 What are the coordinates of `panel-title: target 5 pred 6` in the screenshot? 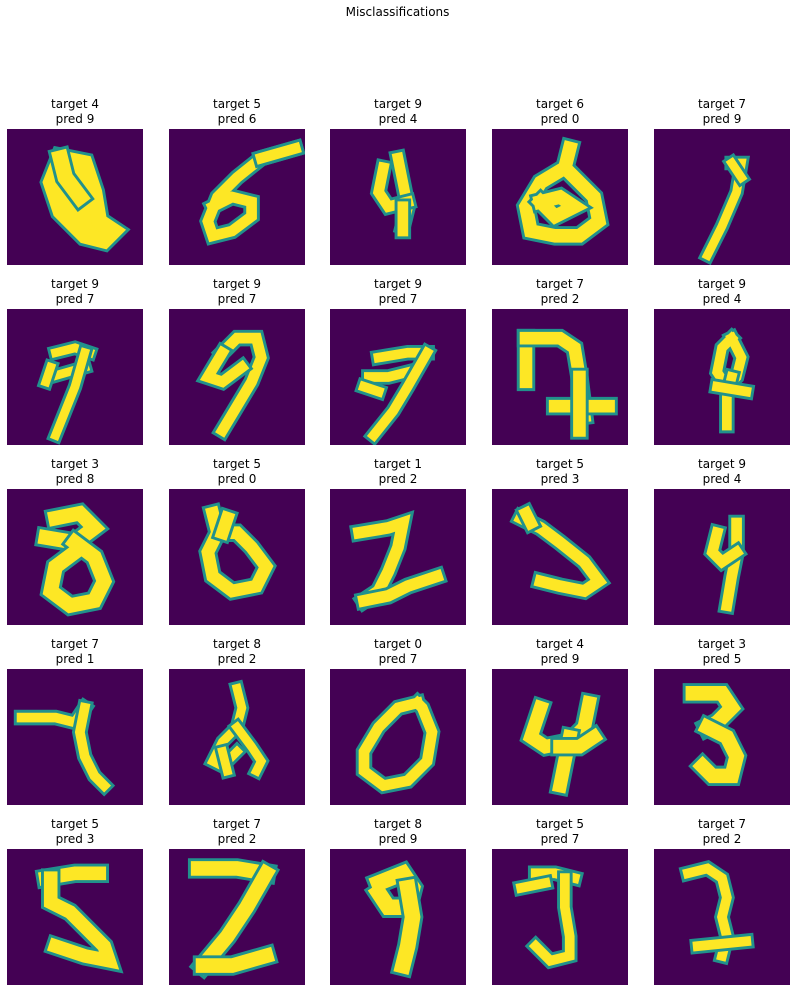 It's located at (237, 113).